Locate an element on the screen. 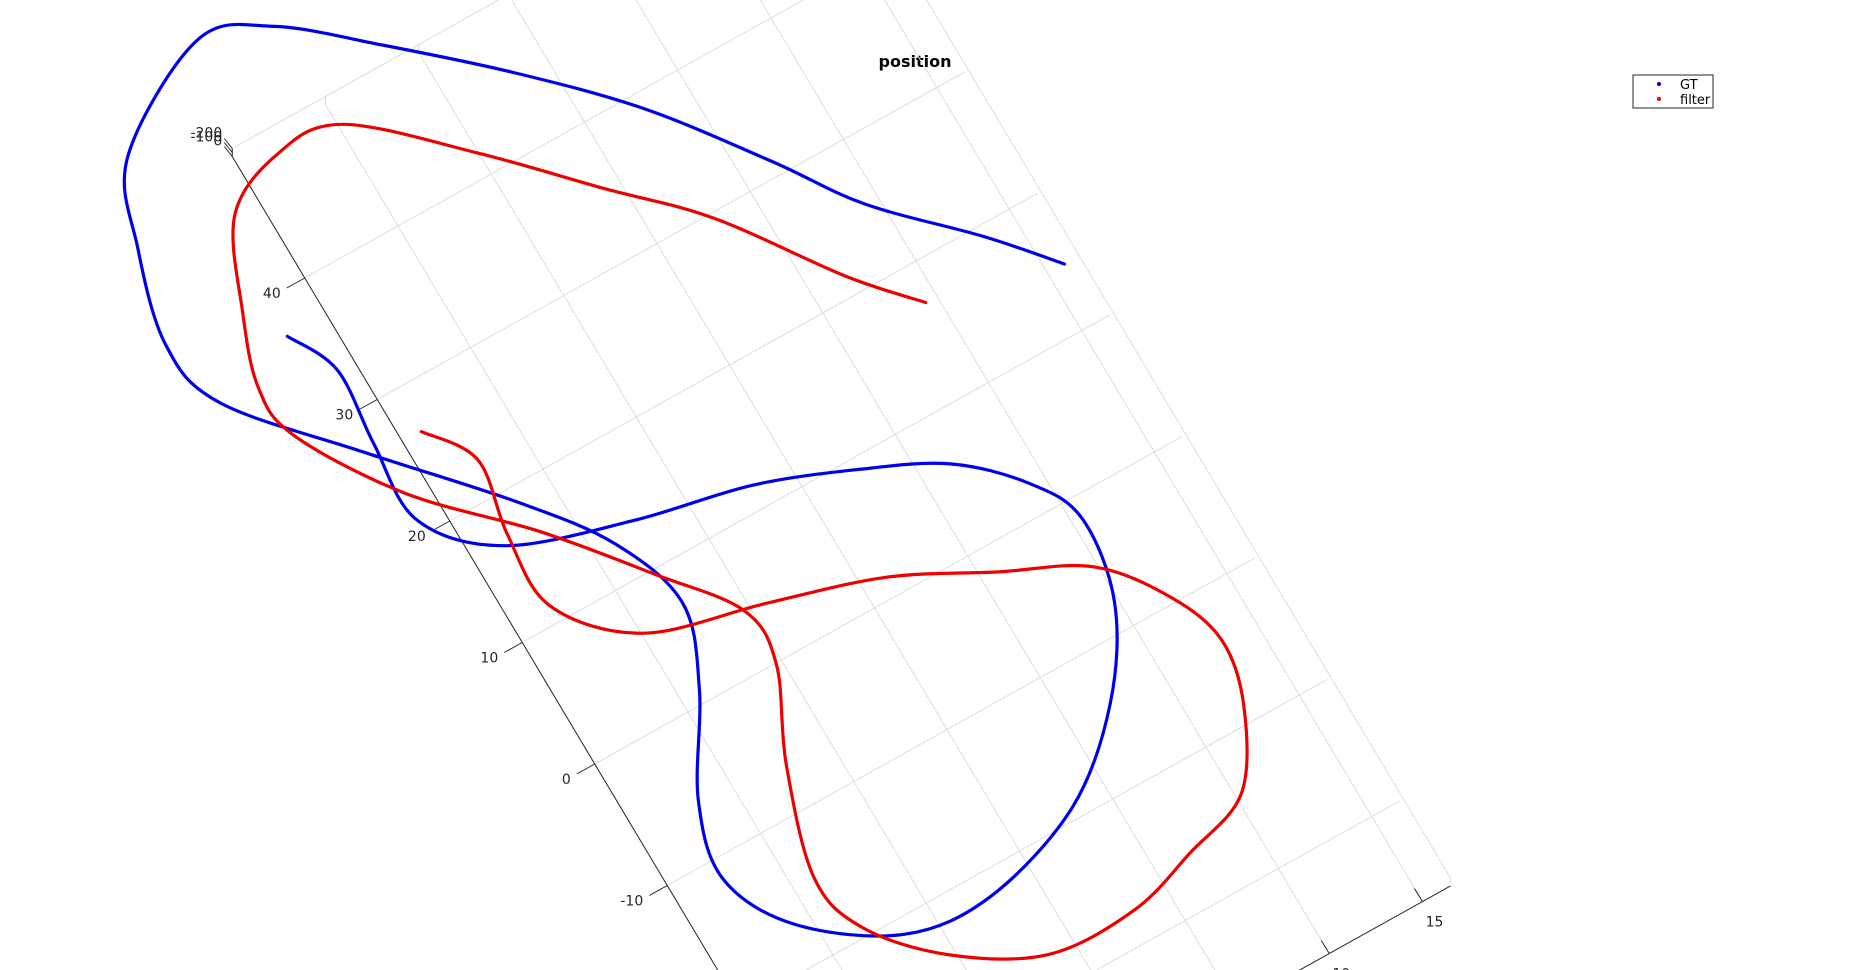 Image resolution: width=1853 pixels, height=970 pixels. legend-label-filter: filter is located at coordinates (1695, 100).